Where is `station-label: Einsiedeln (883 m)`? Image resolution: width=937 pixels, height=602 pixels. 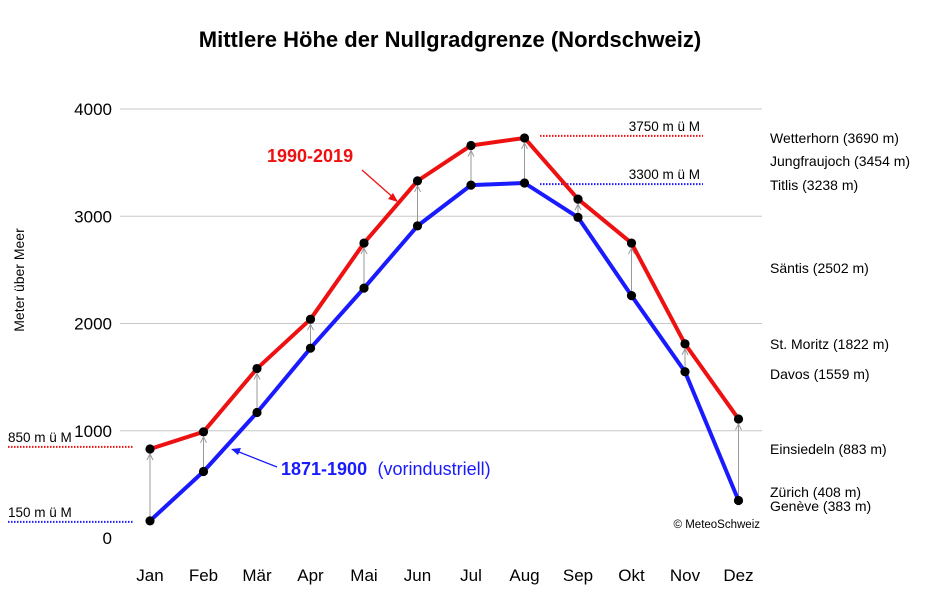
station-label: Einsiedeln (883 m) is located at coordinates (828, 449).